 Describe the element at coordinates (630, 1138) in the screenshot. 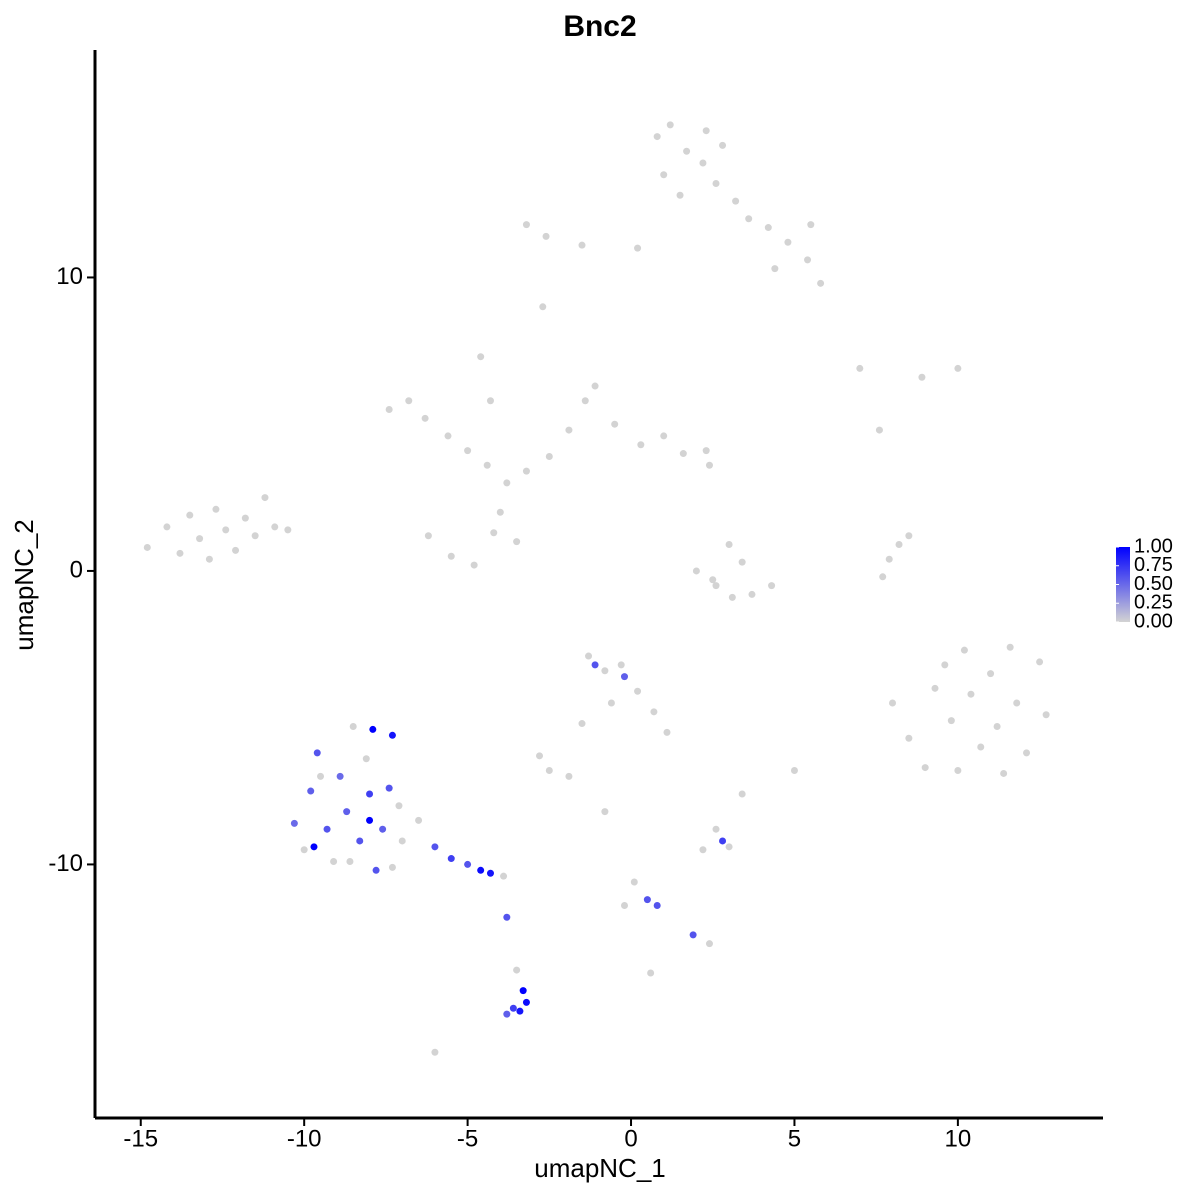

I see `x-tick-label: 0` at that location.